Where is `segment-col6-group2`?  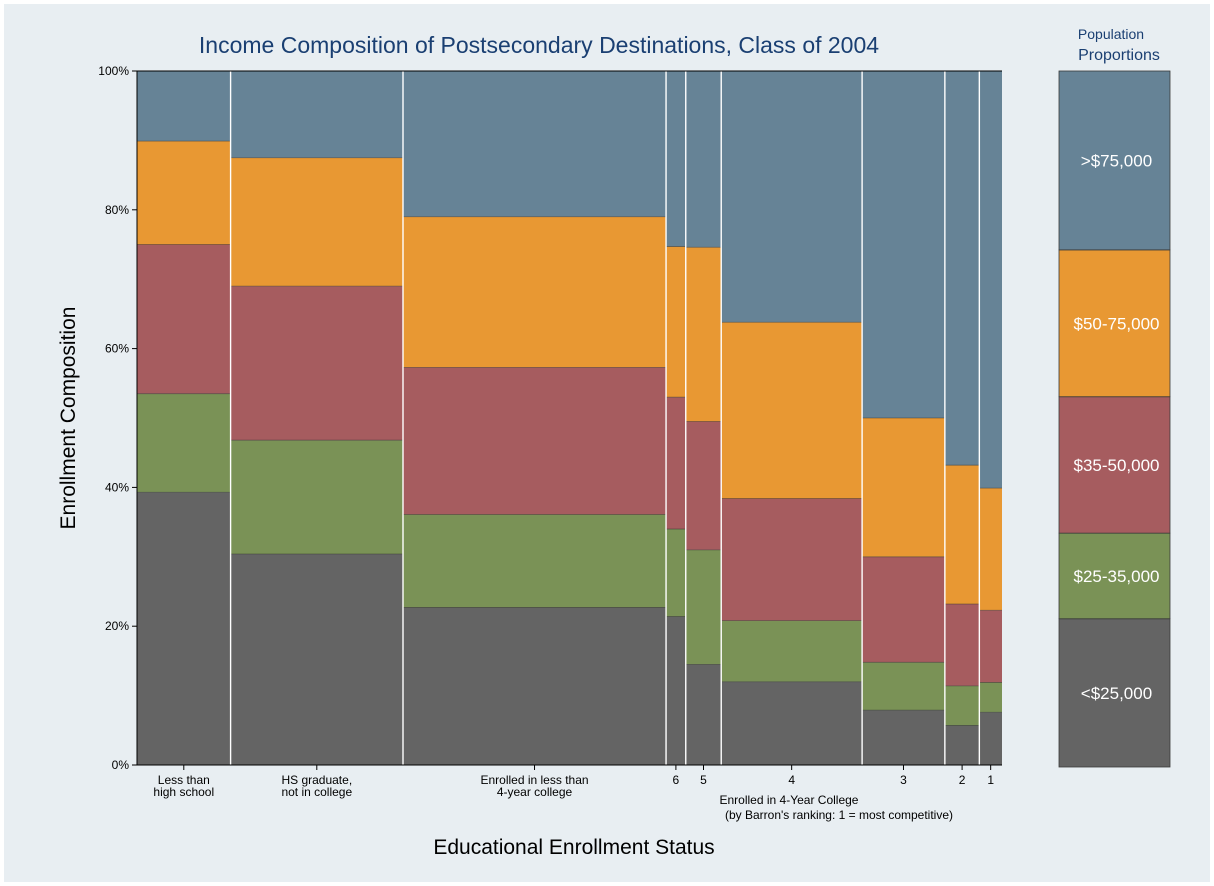 segment-col6-group2 is located at coordinates (792, 651).